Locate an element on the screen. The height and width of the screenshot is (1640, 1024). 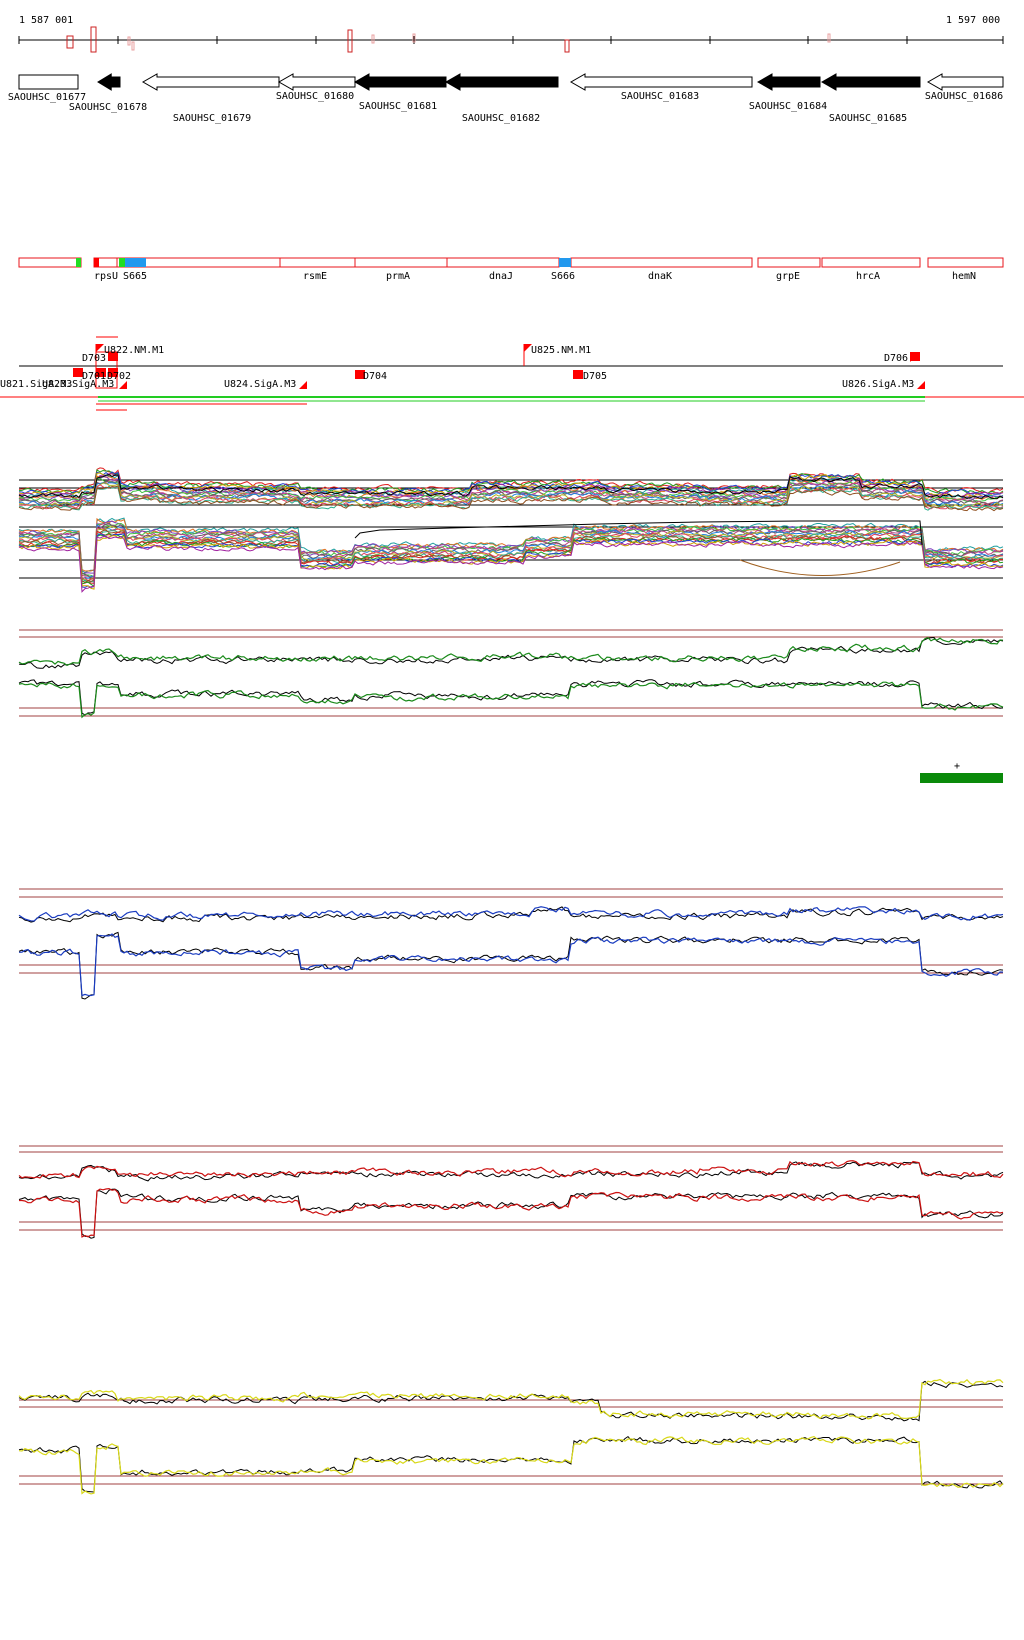
ruler-intergenic-marks is located at coordinates (448, 39).